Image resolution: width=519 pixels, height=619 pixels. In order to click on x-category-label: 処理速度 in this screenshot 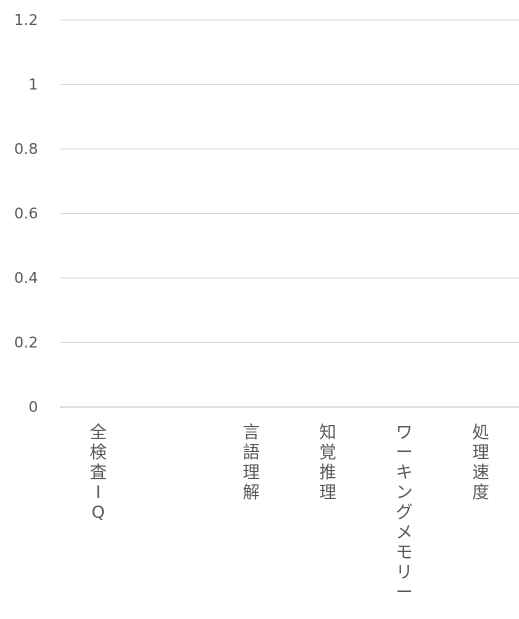, I will do `click(480, 463)`.